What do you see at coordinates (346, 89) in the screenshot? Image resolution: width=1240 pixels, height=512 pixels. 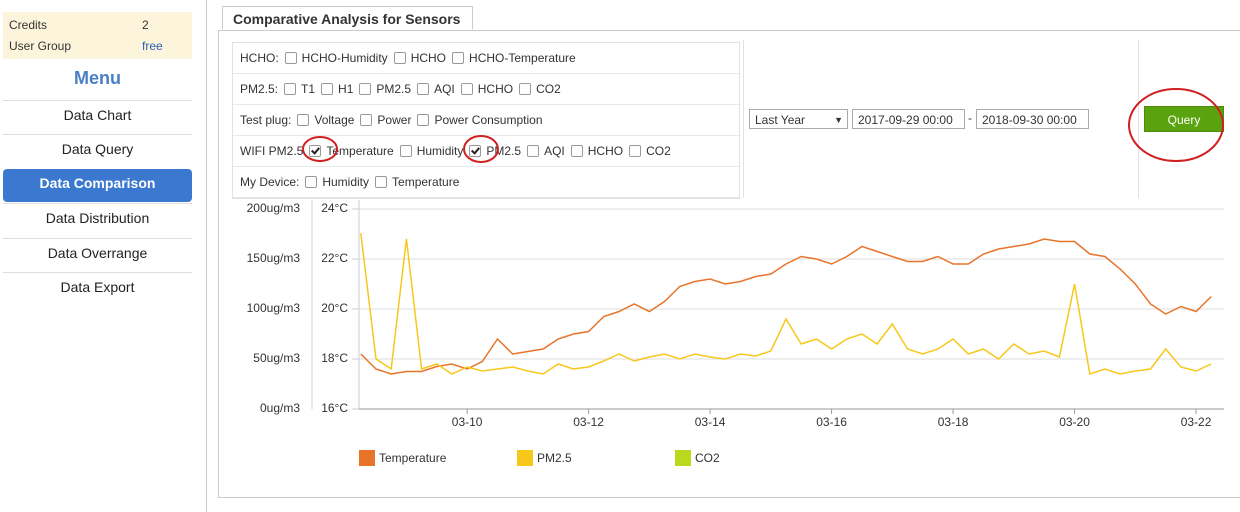 I see `option-text: H1` at bounding box center [346, 89].